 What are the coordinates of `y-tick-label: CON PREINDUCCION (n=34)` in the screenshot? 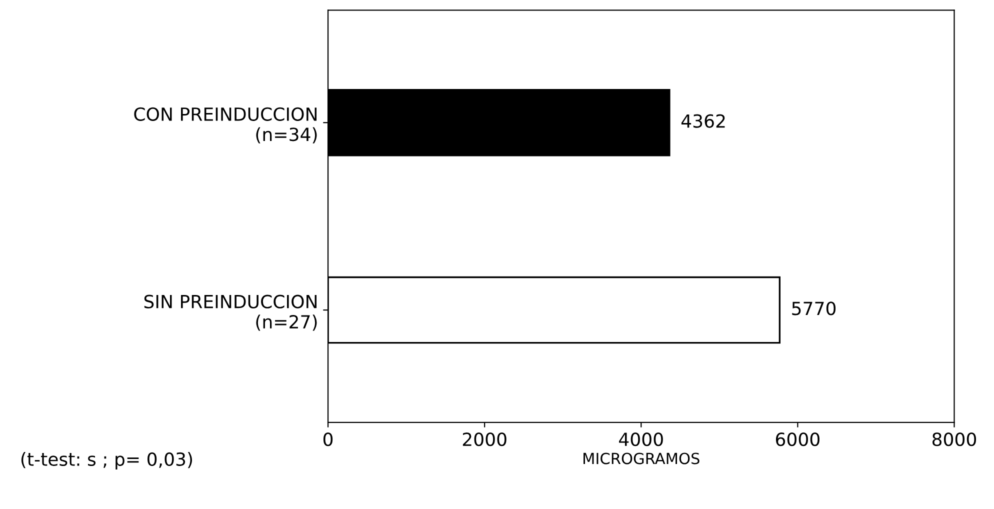 It's located at (225, 125).